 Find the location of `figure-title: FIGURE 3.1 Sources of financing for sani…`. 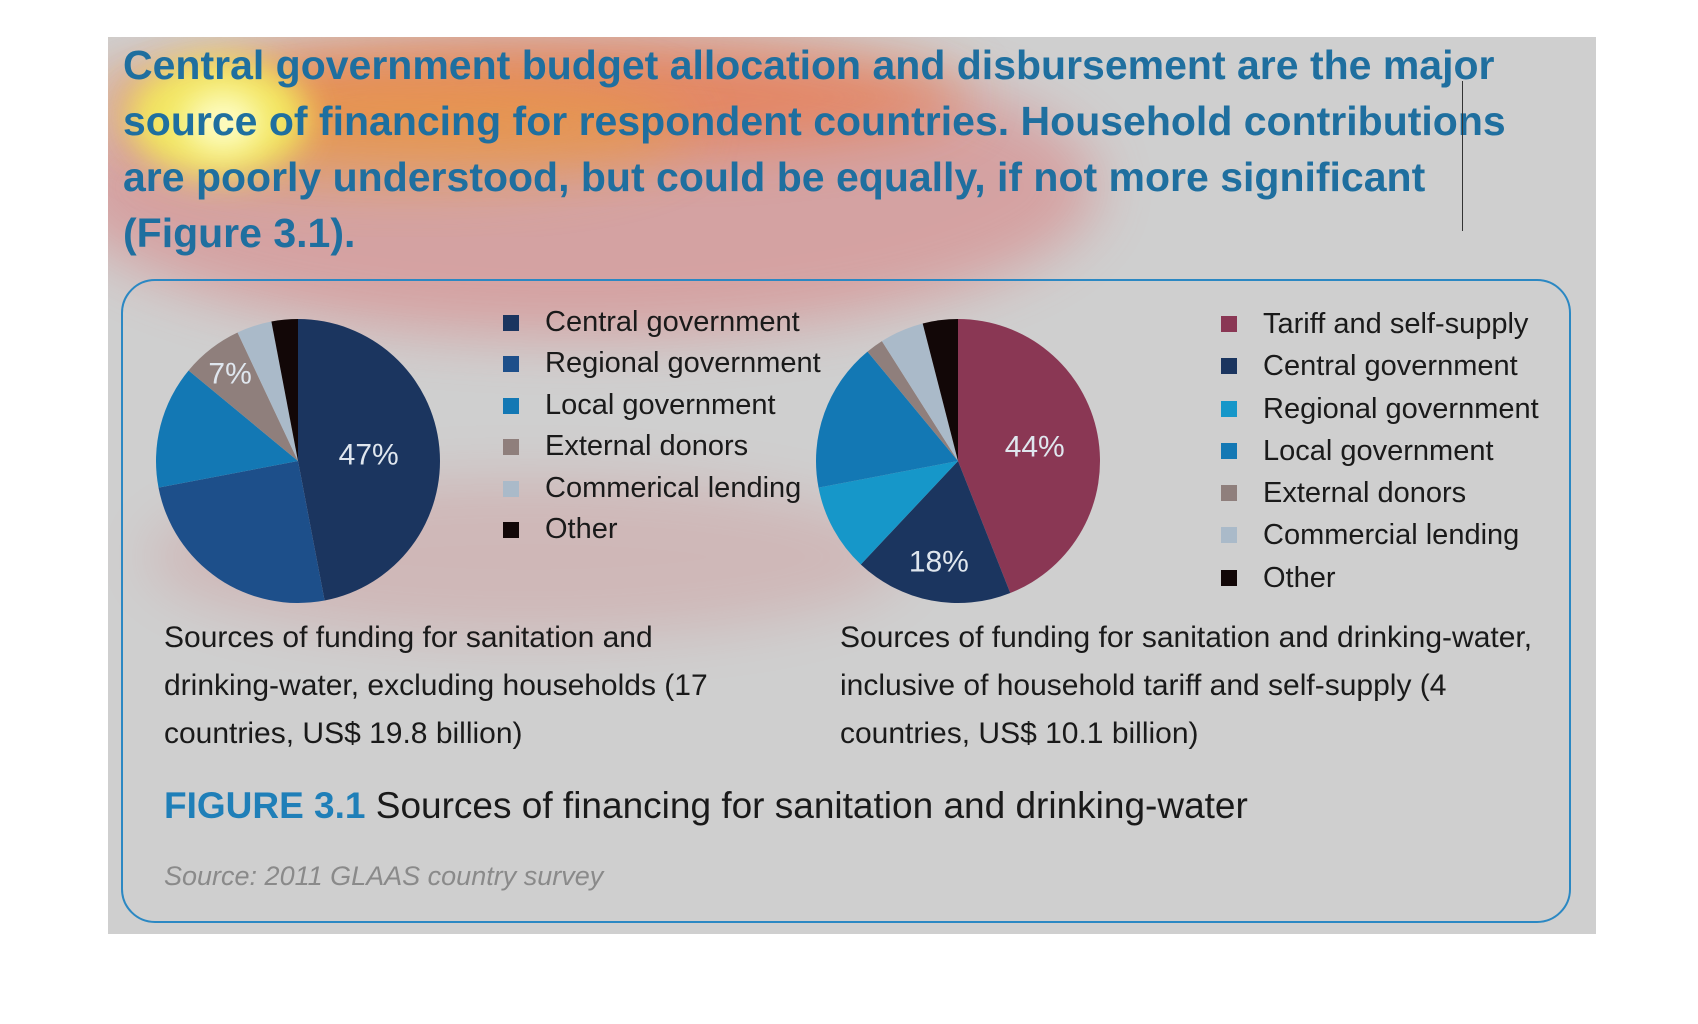

figure-title: FIGURE 3.1 Sources of financing for sani… is located at coordinates (706, 806).